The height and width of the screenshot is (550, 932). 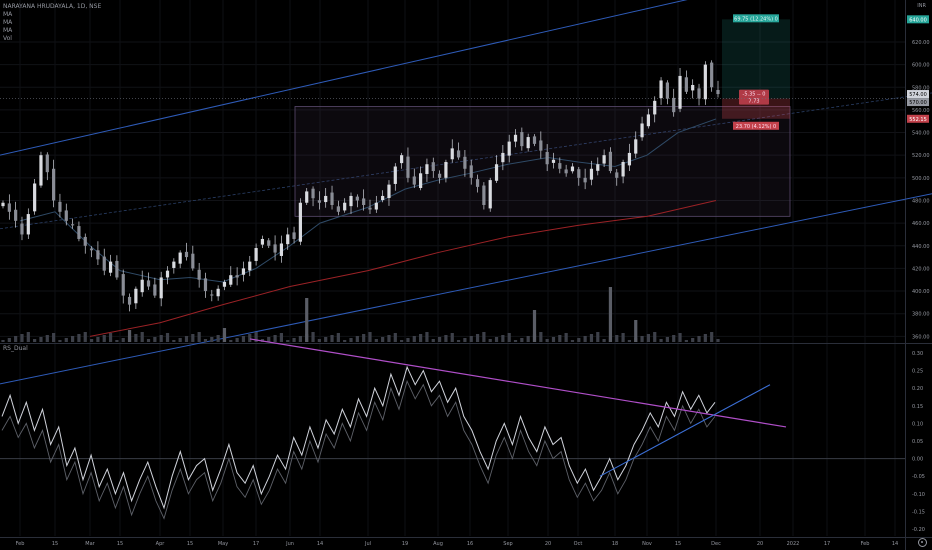 I want to click on ma-legend-3: MA, so click(x=8, y=30).